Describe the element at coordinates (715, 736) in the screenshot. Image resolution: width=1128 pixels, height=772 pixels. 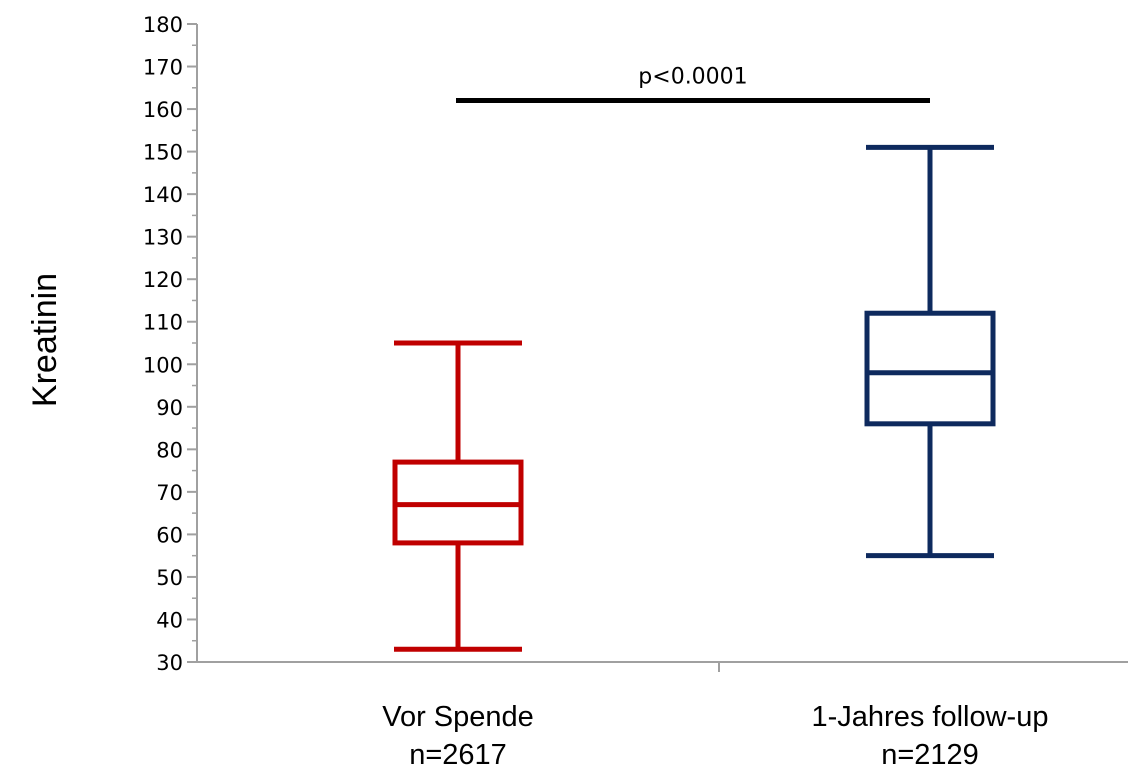
I see `category-labels: Vor Spende n=2617 1-Jahres follow-up n=2129` at that location.